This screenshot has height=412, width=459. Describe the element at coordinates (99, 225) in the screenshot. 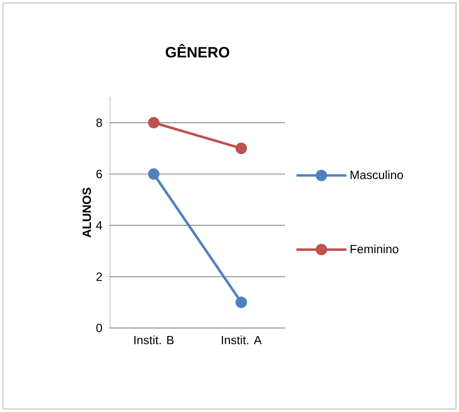

I see `y-tick-label: 4` at that location.